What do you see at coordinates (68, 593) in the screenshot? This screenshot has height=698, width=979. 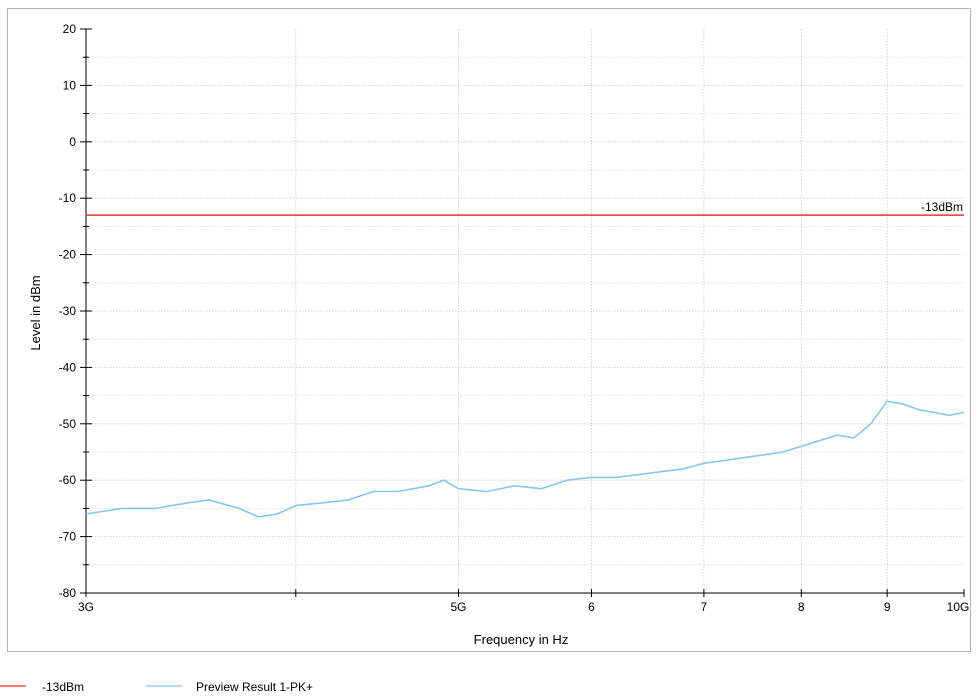 I see `y-tick-label: -80` at bounding box center [68, 593].